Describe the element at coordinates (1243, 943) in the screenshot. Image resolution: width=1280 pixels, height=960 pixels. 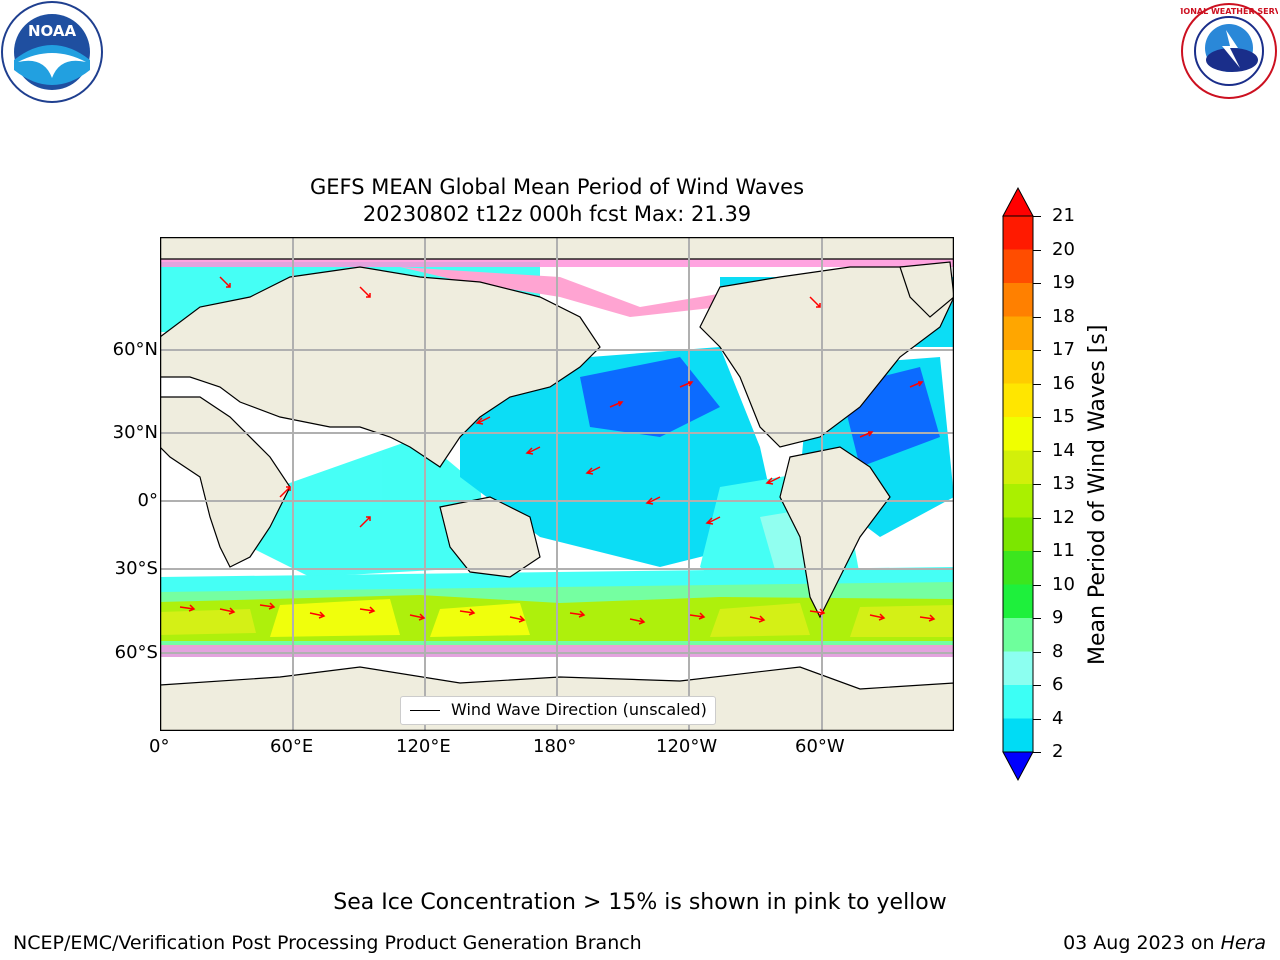
I see `footer-host: Hera` at that location.